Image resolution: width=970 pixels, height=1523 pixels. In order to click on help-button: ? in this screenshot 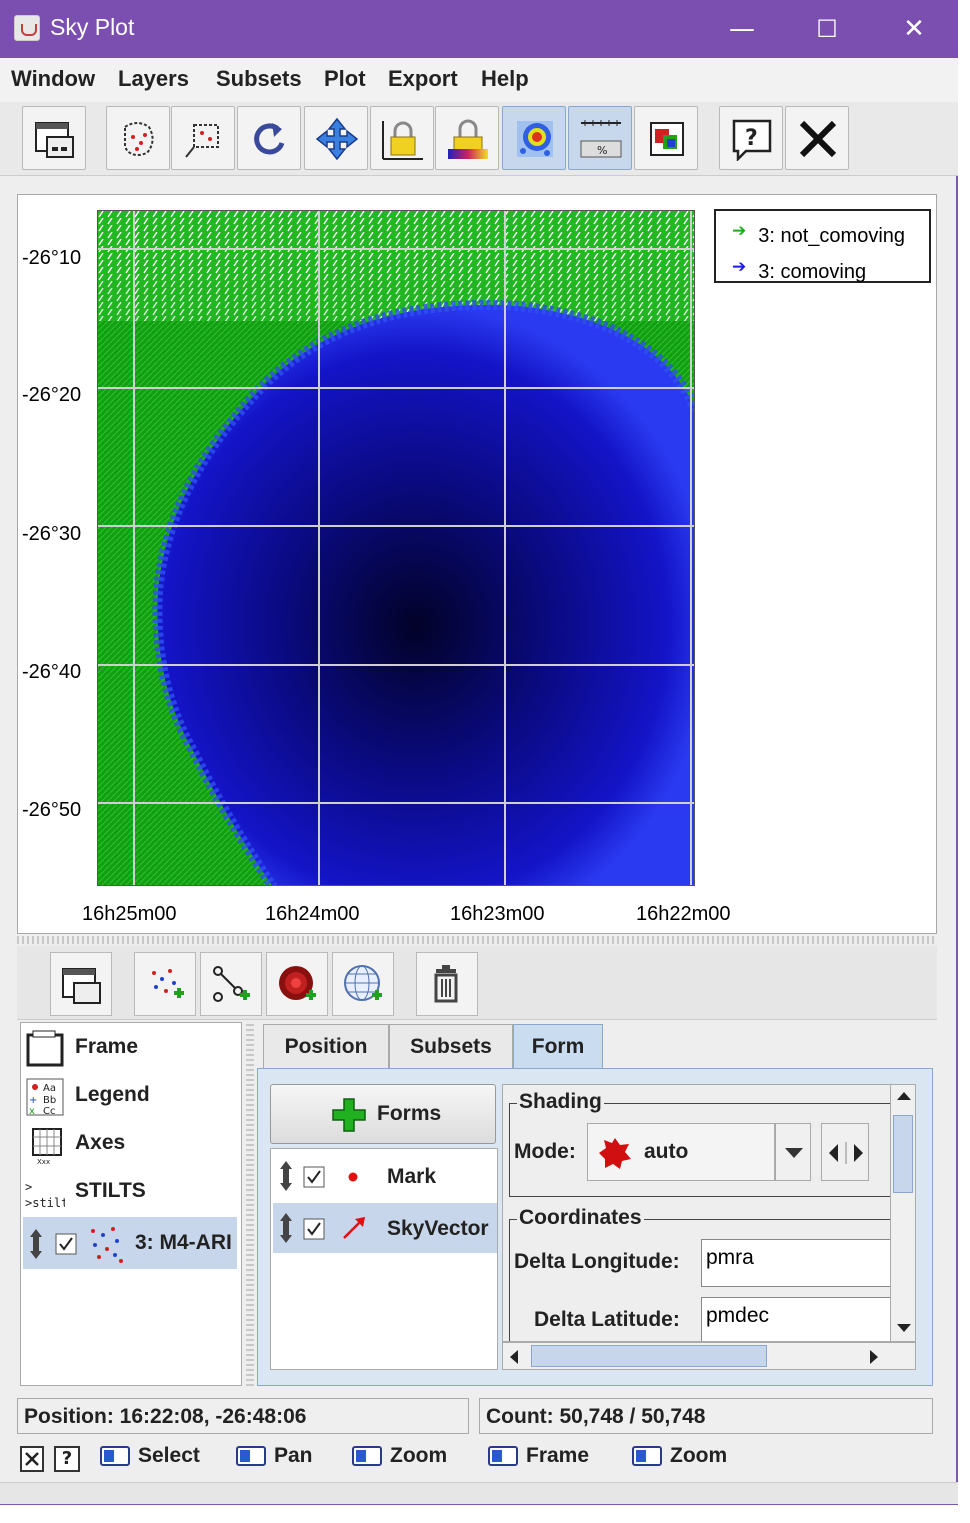, I will do `click(751, 138)`.